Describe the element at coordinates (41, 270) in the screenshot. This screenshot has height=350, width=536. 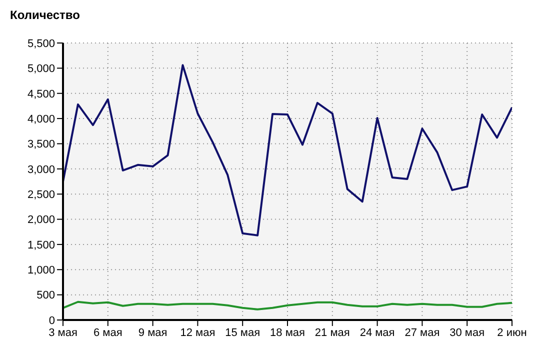
I see `y-tick-label: 1,000` at that location.